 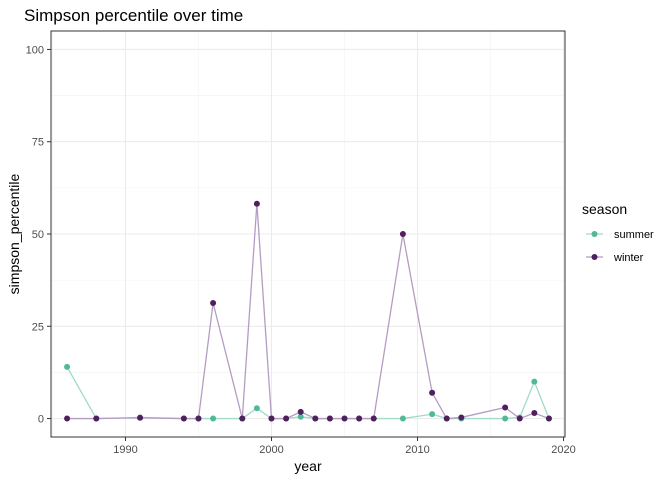 What do you see at coordinates (344, 446) in the screenshot?
I see `x-axis-ticks: 1990 2000 2010 2020` at bounding box center [344, 446].